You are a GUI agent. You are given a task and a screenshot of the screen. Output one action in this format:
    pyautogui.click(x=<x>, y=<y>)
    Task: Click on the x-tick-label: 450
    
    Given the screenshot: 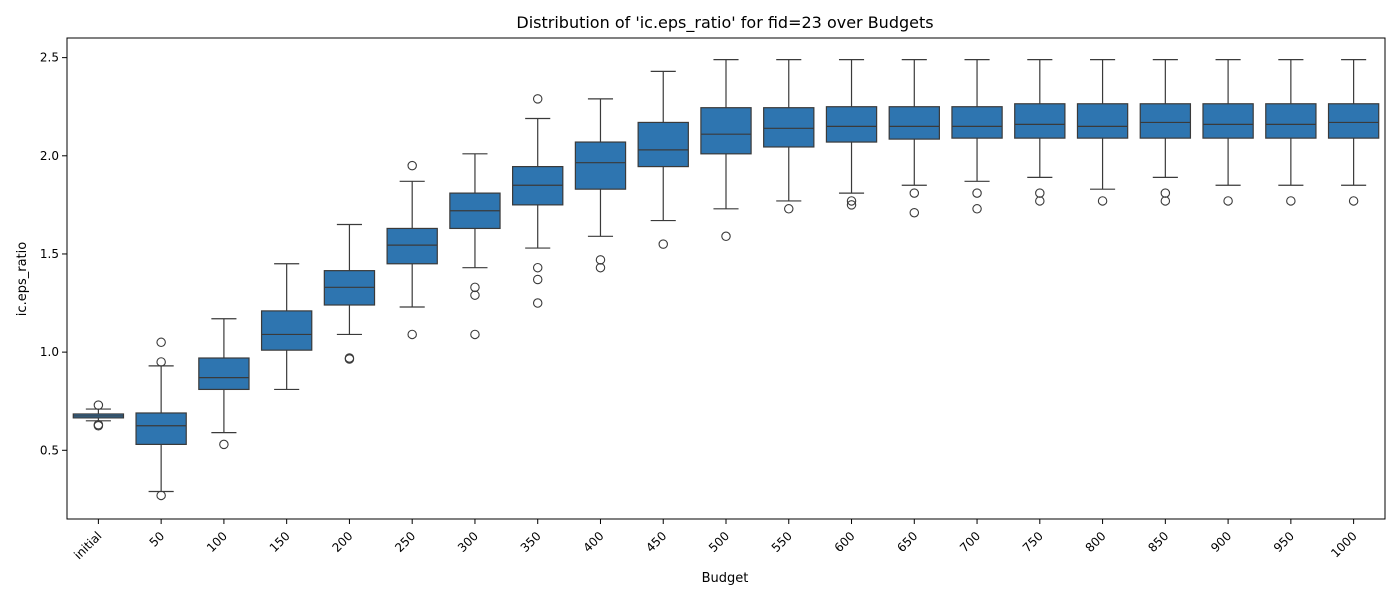 What is the action you would take?
    pyautogui.click(x=656, y=542)
    